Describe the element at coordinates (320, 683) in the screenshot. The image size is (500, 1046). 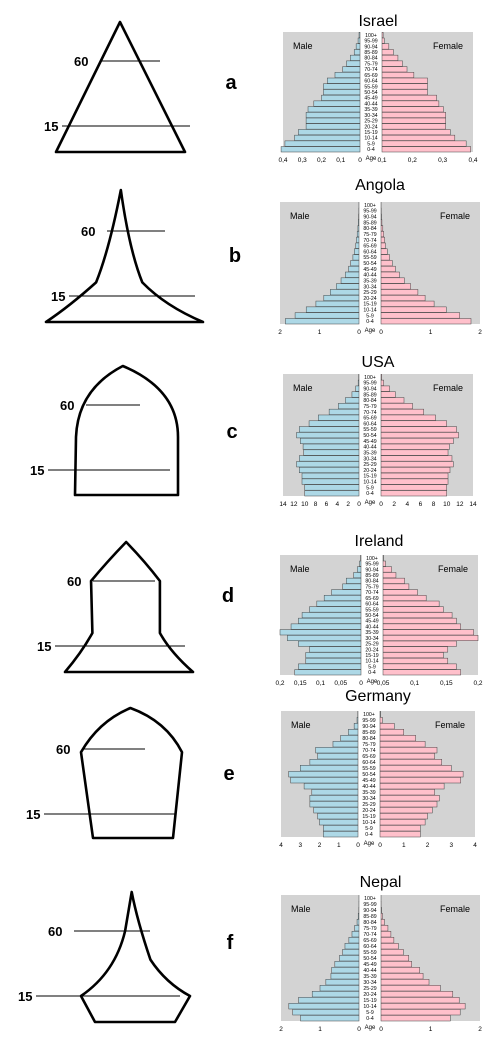
I see `x-tick-label: 0,1` at that location.